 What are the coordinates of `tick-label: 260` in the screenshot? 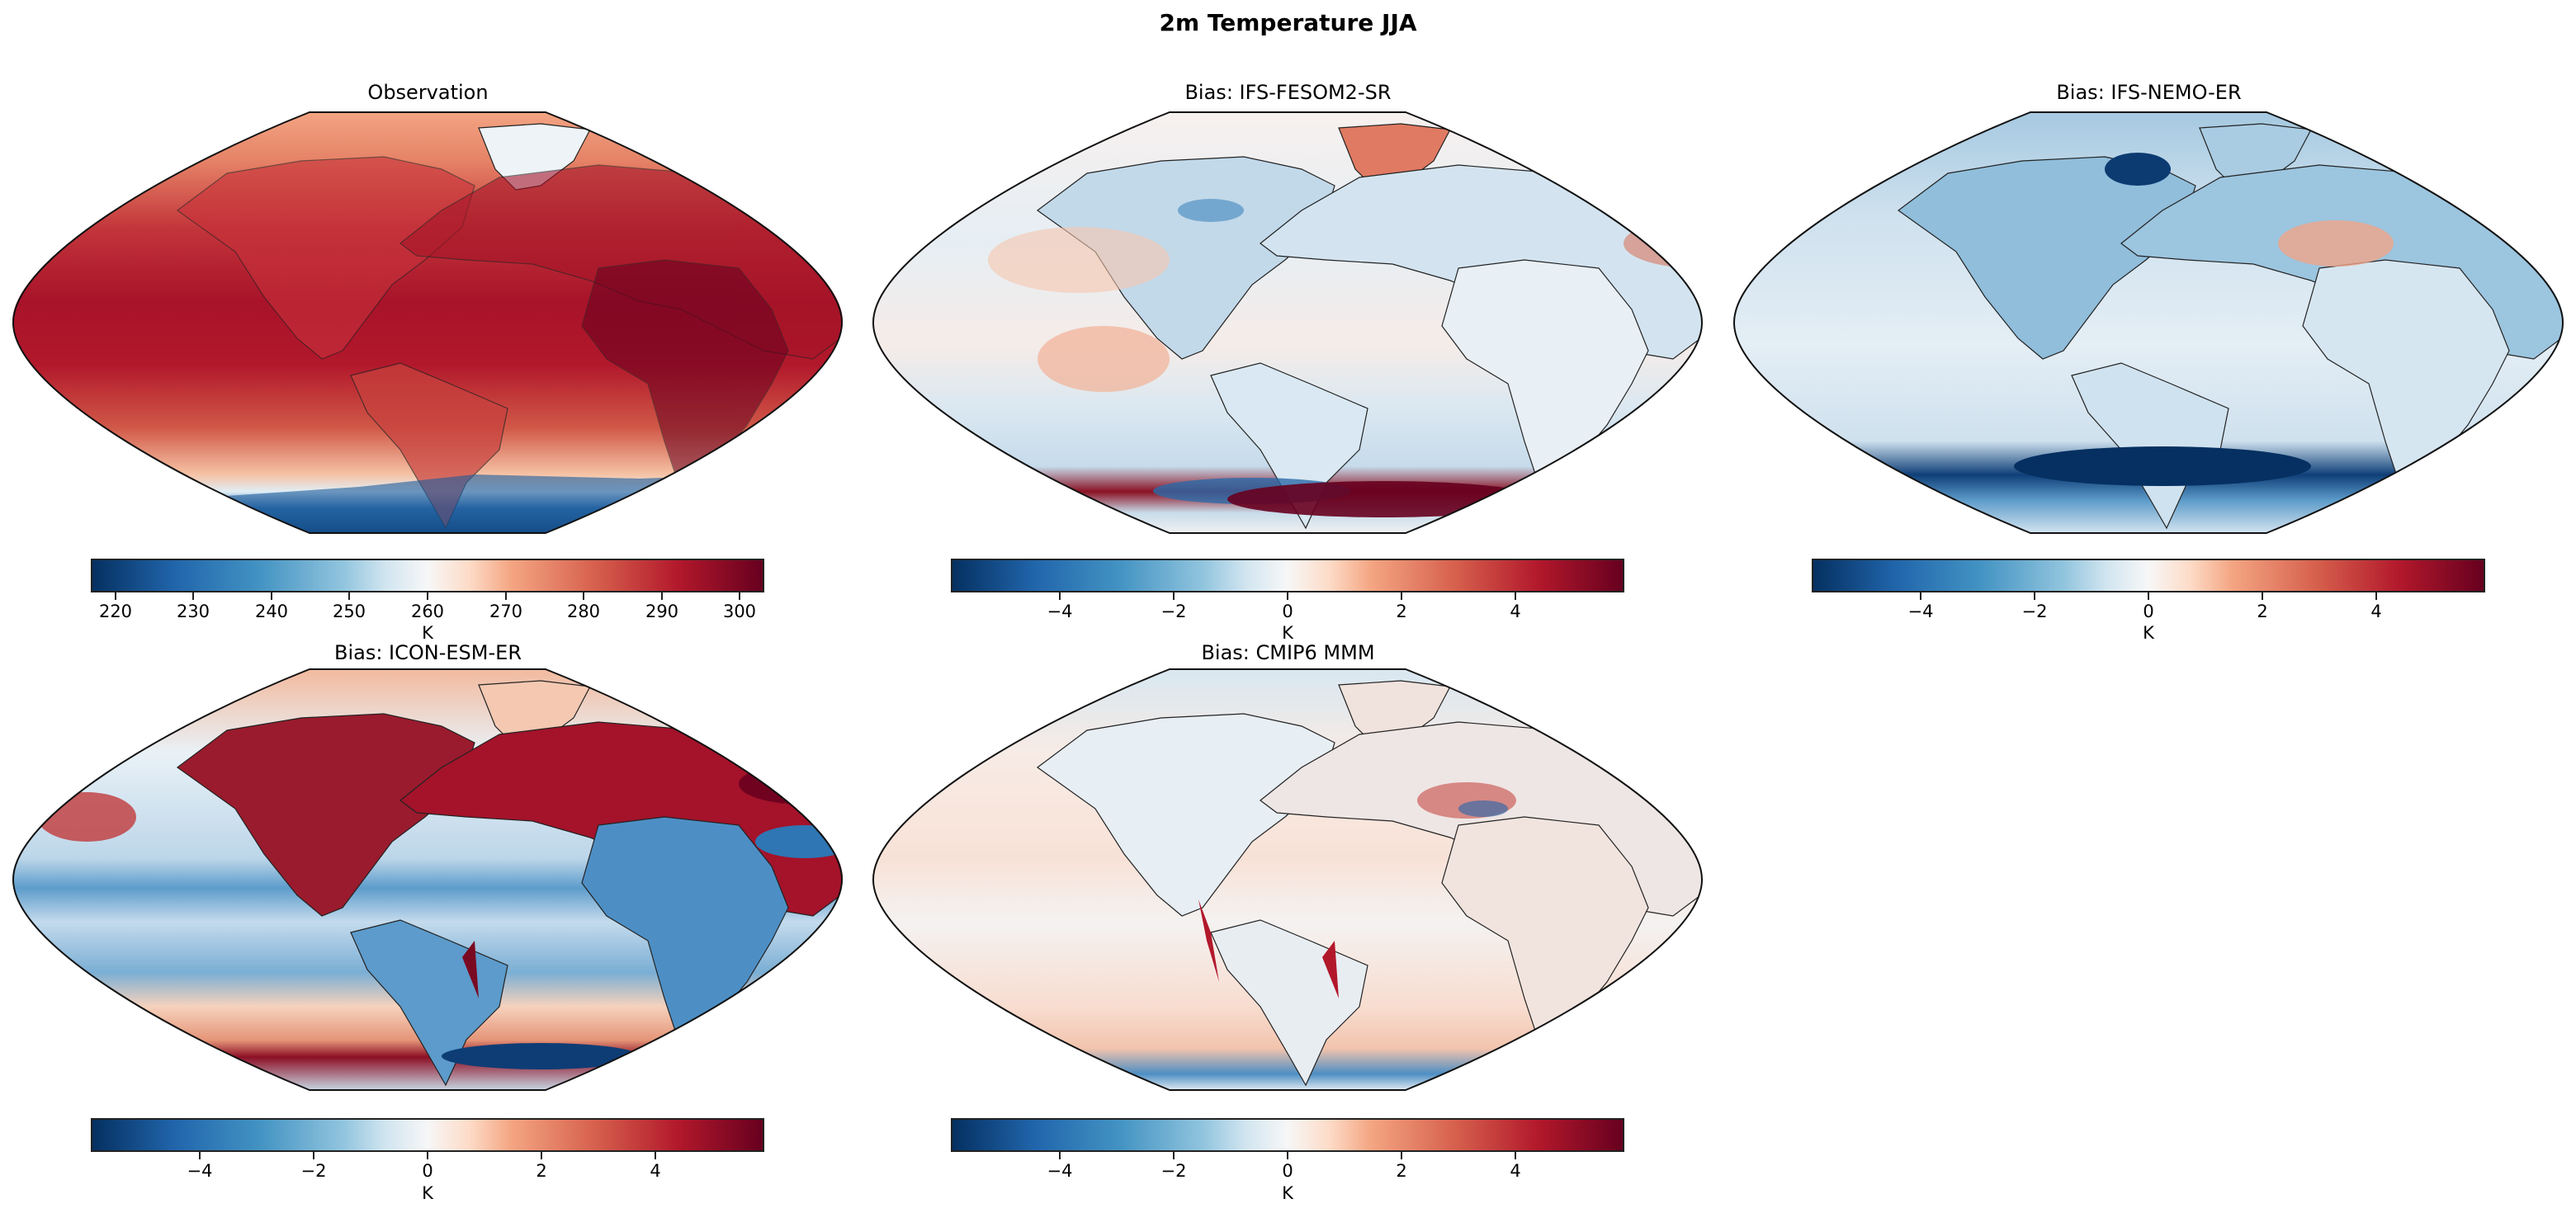 It's located at (427, 611).